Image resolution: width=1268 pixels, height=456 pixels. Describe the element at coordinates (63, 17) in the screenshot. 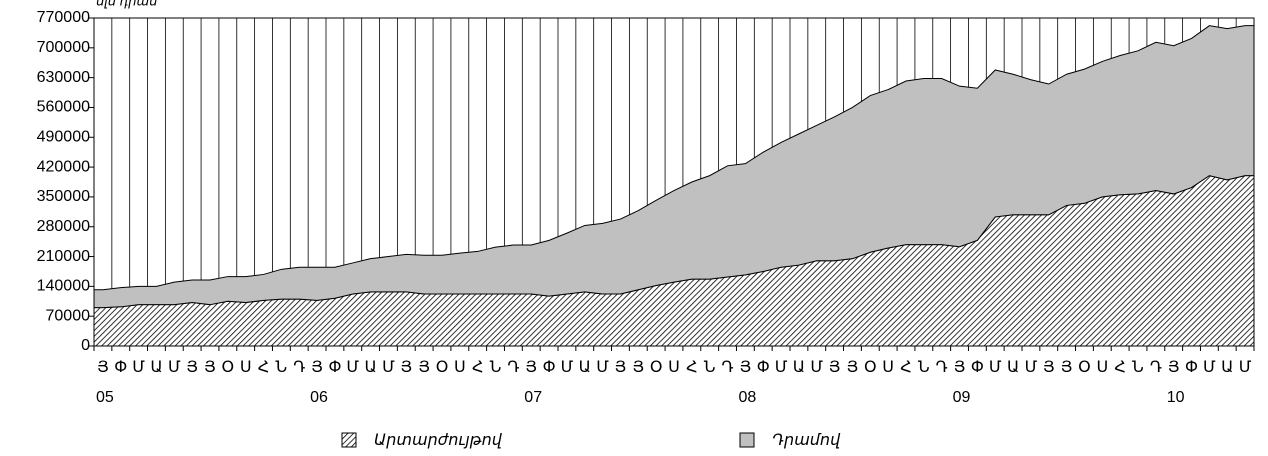

I see `y-tick-label: 770000` at that location.